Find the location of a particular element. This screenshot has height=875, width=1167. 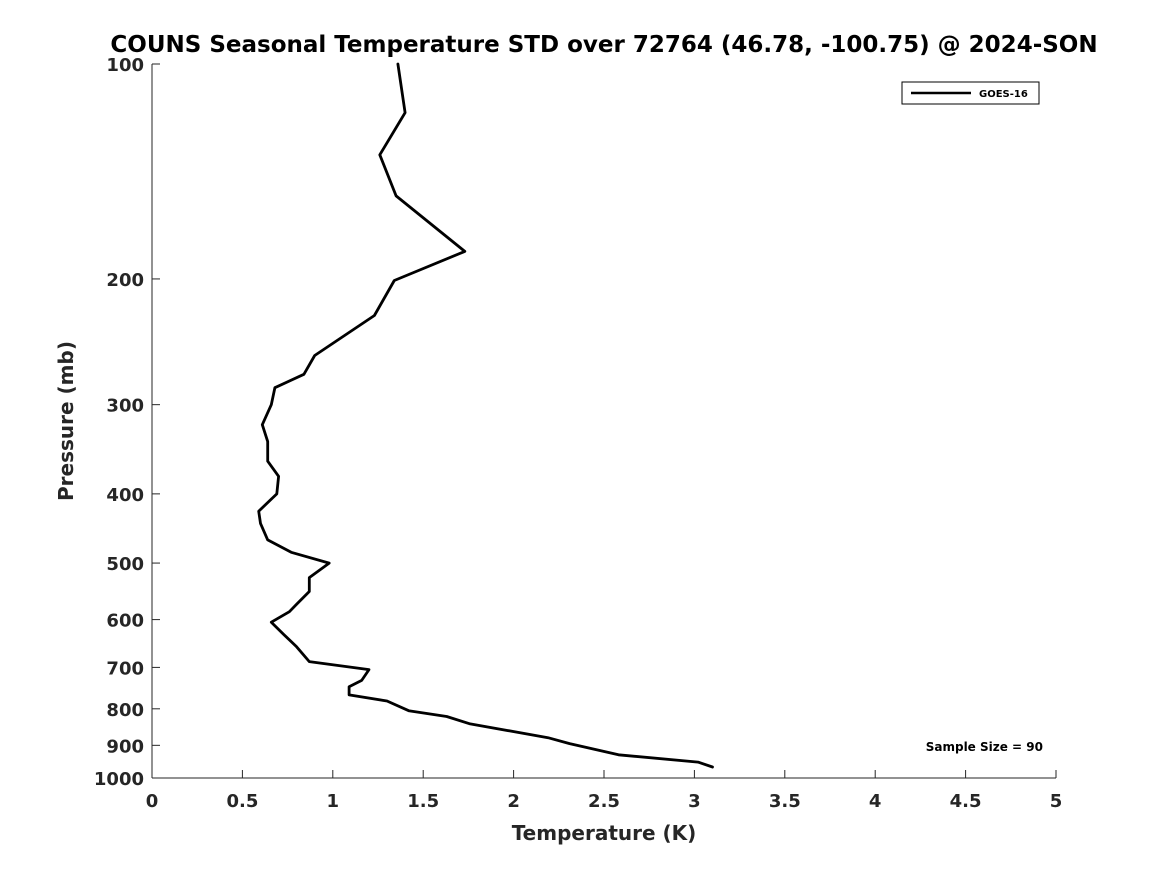

y-tick-label: 200 is located at coordinates (125, 280).